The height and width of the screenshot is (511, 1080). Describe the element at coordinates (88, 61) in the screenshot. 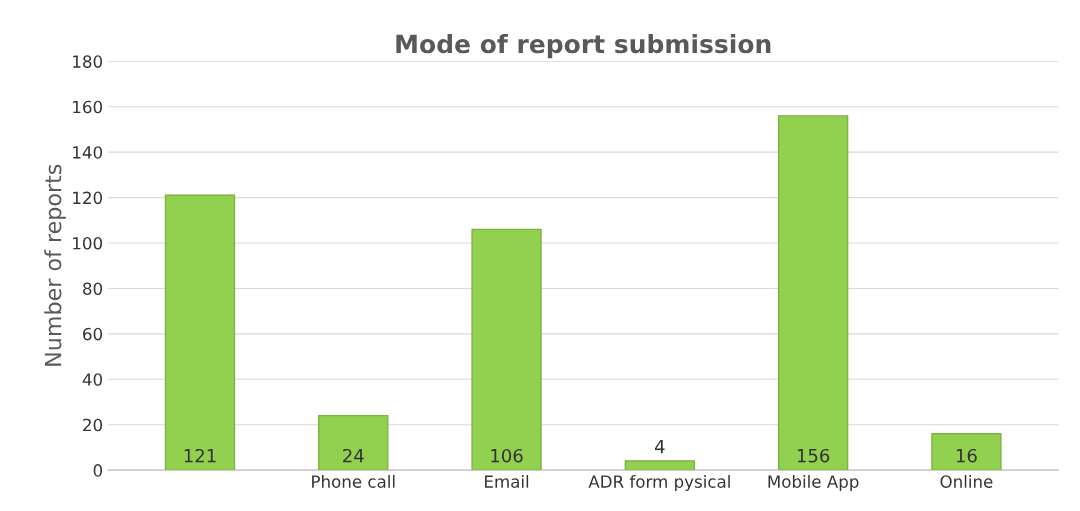

I see `y-tick-label: 180` at that location.